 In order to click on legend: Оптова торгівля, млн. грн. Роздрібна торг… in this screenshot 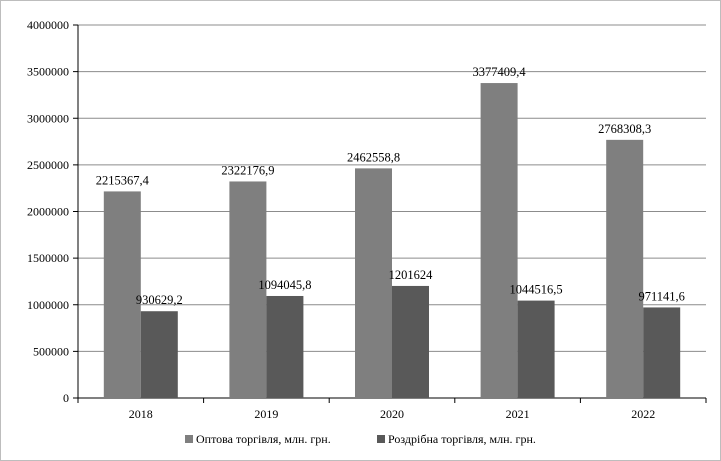, I will do `click(360, 439)`.